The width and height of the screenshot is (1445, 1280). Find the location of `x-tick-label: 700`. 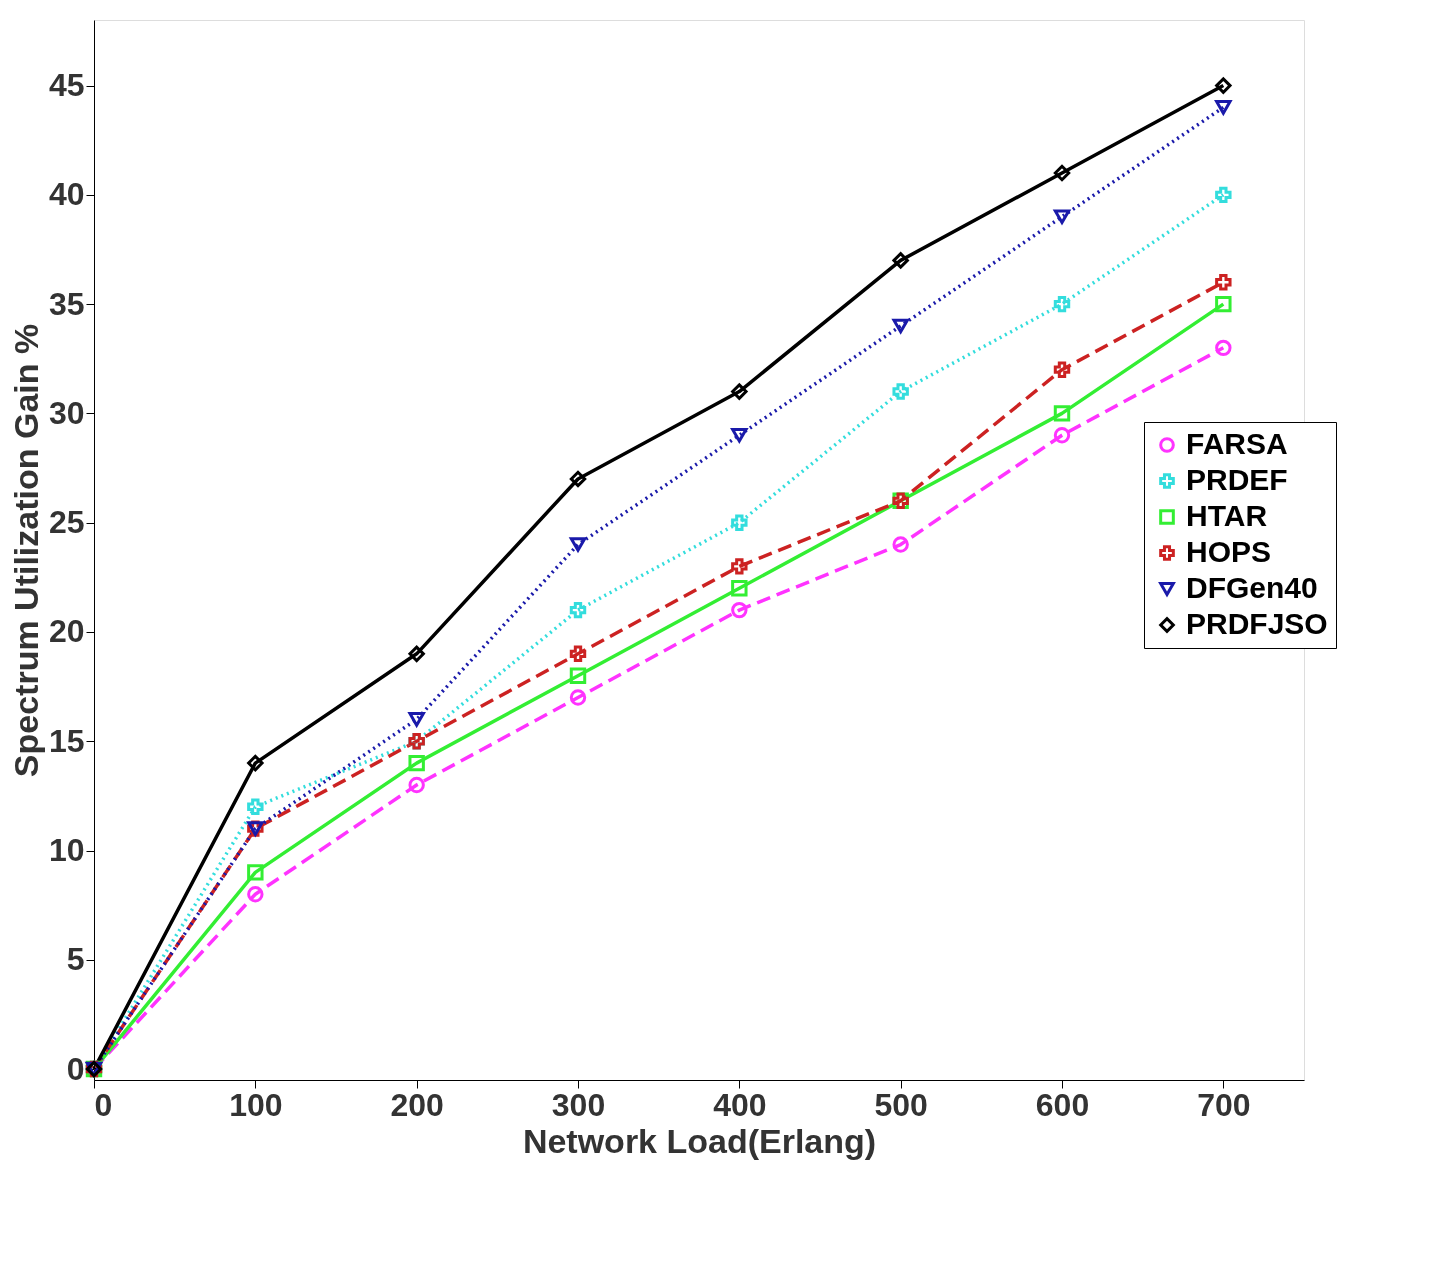

x-tick-label: 700 is located at coordinates (1224, 1104).